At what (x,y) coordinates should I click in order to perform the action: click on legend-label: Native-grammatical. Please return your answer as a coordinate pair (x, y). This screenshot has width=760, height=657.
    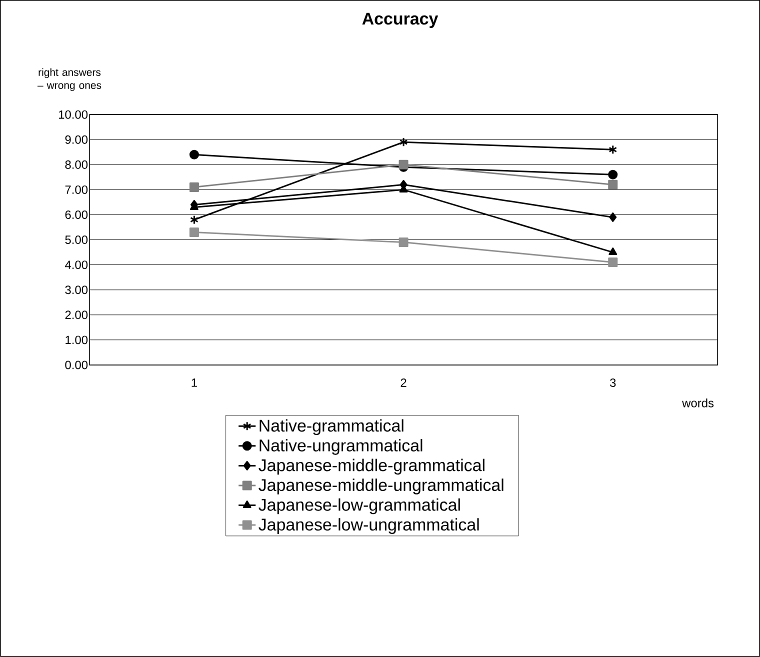
    Looking at the image, I should click on (332, 427).